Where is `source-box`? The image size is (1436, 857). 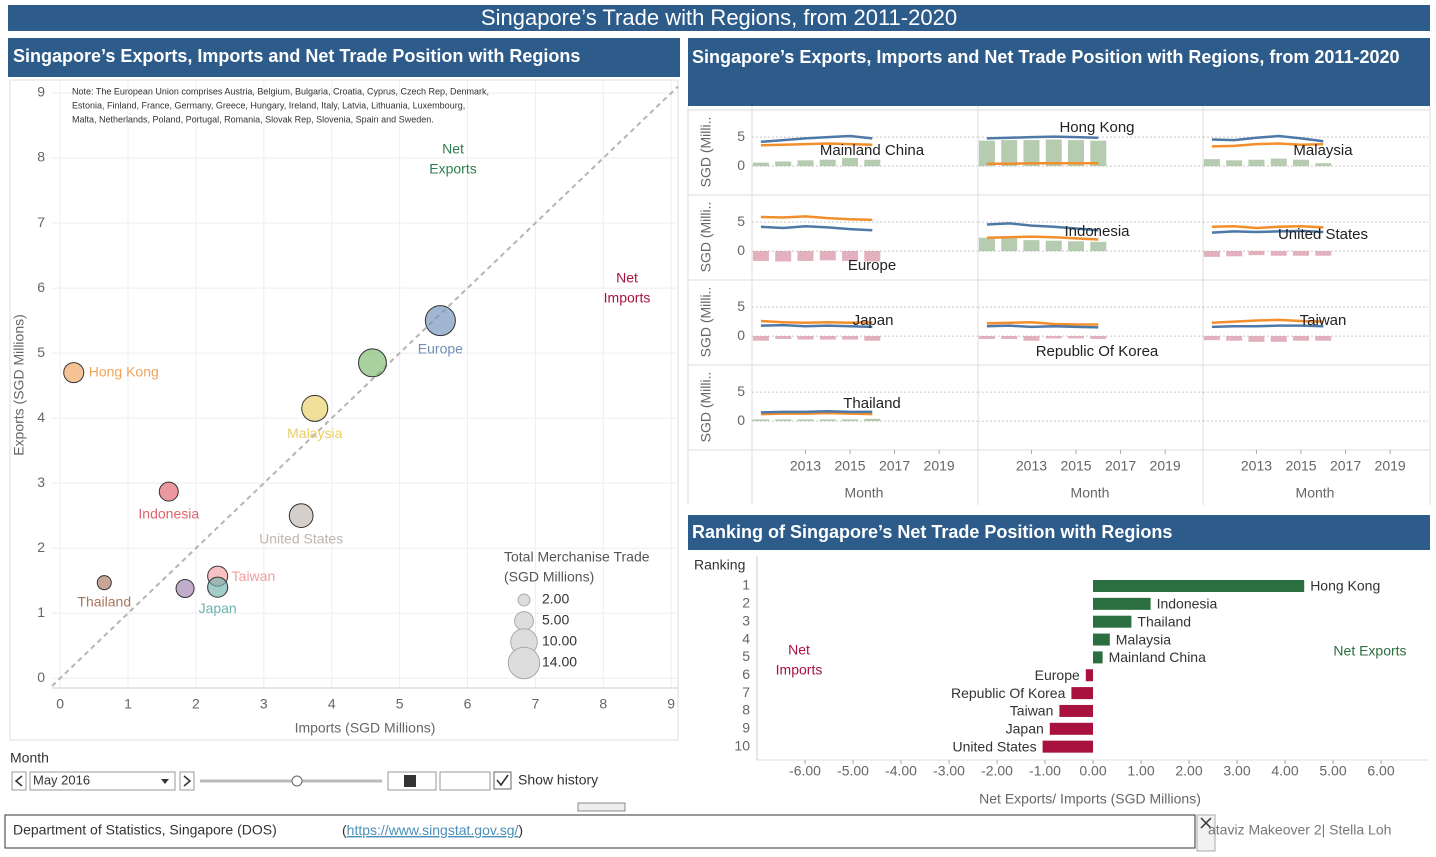
source-box is located at coordinates (600, 831).